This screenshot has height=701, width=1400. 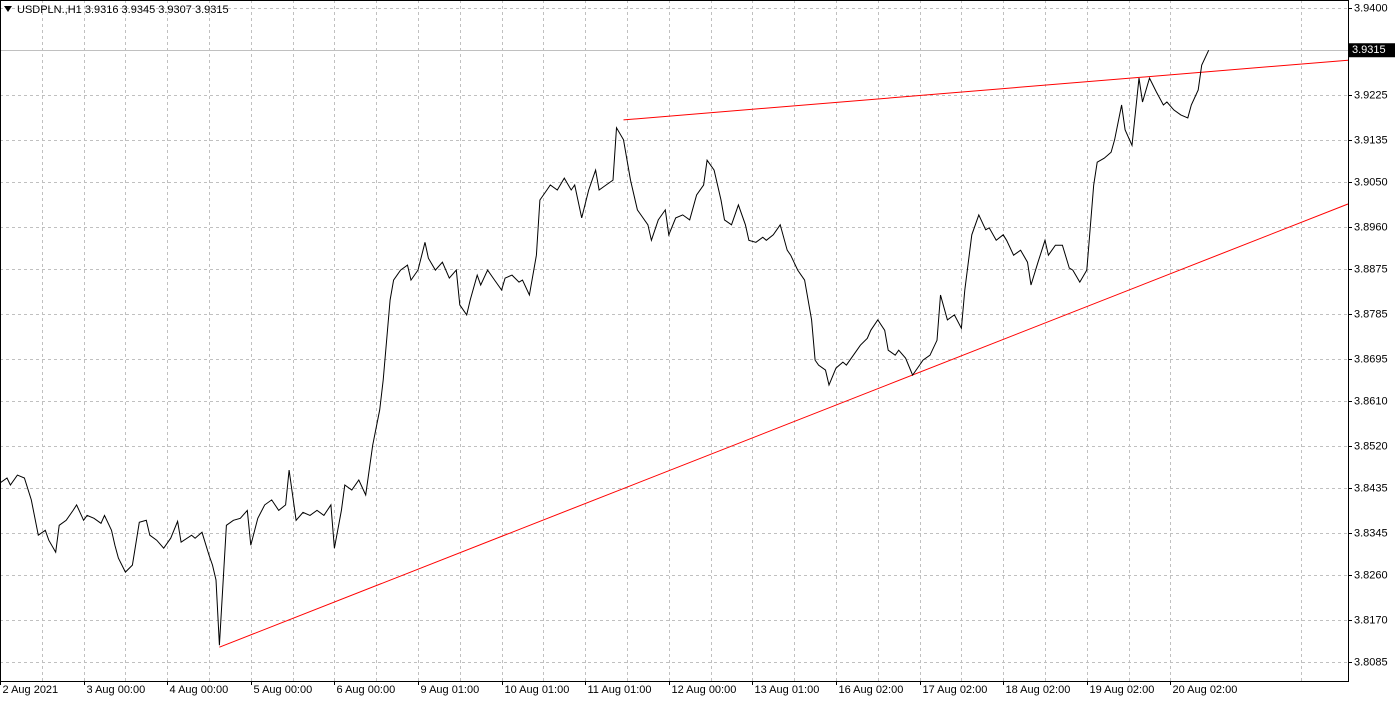 I want to click on y-tick-label: 3.9135, so click(x=1371, y=140).